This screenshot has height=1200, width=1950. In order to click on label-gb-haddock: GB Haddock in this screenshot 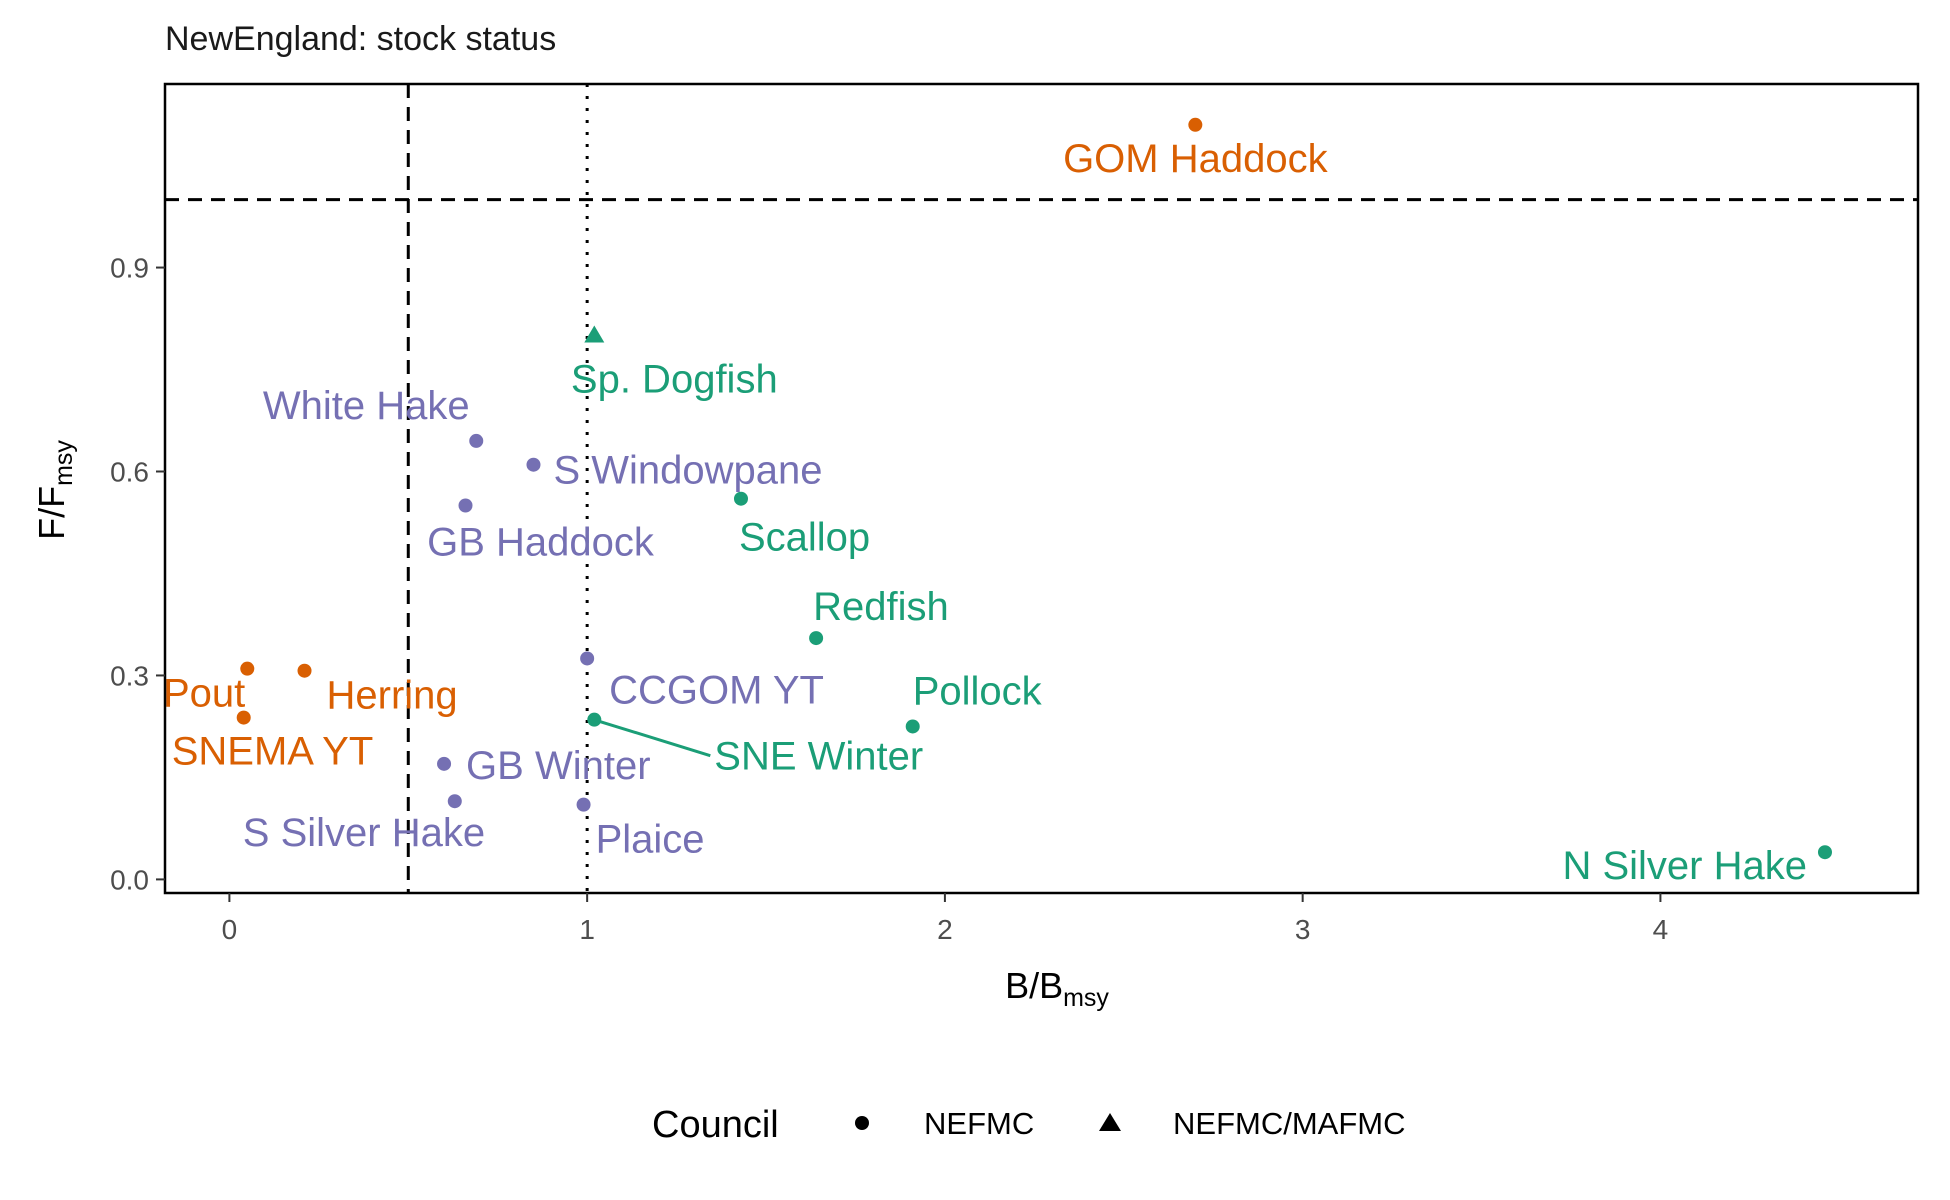, I will do `click(541, 542)`.